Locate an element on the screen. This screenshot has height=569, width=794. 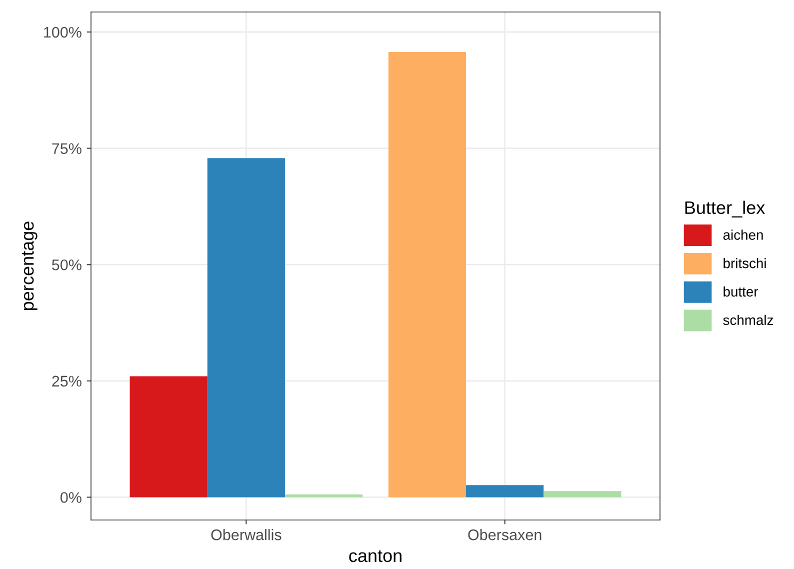
legend-label: aichen is located at coordinates (743, 235).